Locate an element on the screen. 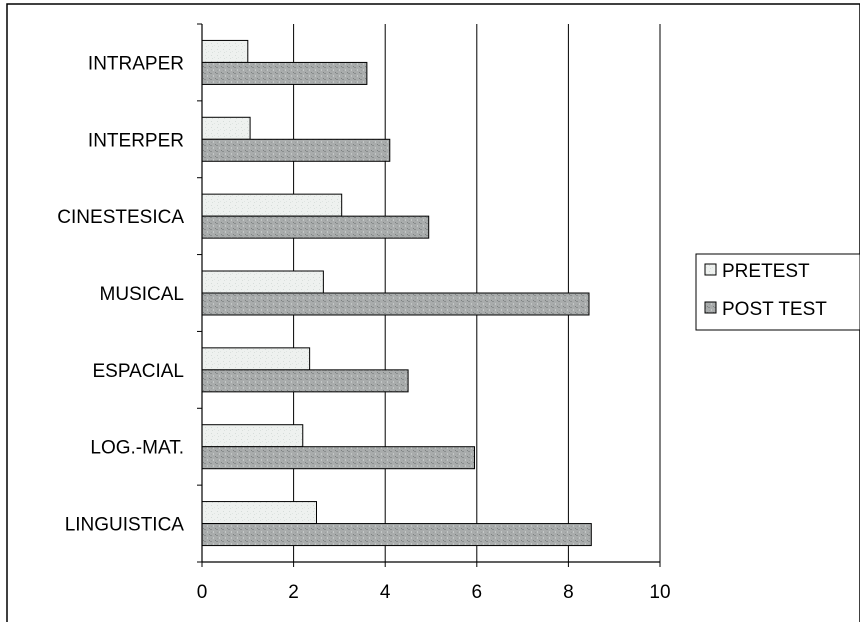  bar-linguistica-post-test is located at coordinates (396, 535).